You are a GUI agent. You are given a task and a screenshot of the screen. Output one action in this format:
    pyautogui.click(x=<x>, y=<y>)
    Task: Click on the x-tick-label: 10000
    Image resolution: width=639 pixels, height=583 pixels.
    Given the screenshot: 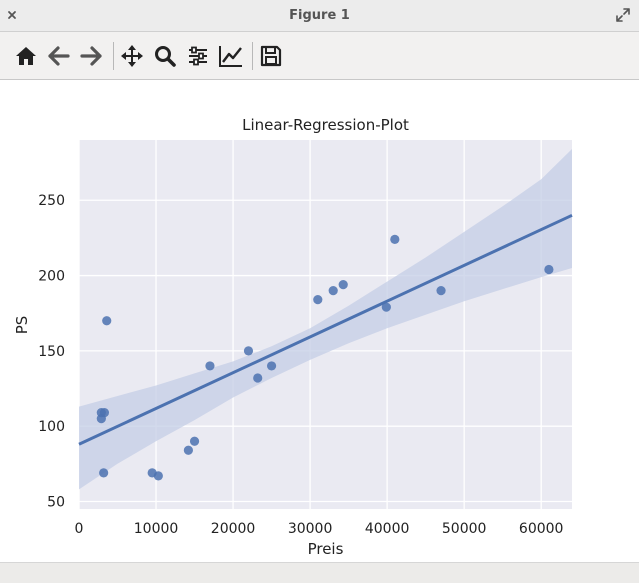 What is the action you would take?
    pyautogui.click(x=156, y=529)
    